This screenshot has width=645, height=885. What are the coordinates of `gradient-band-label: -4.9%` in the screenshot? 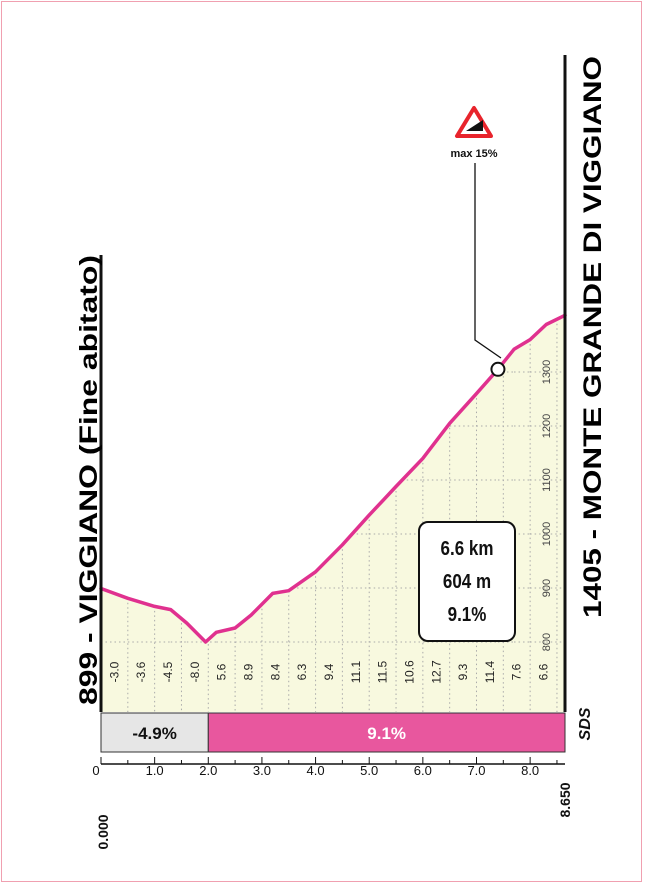 It's located at (154, 733).